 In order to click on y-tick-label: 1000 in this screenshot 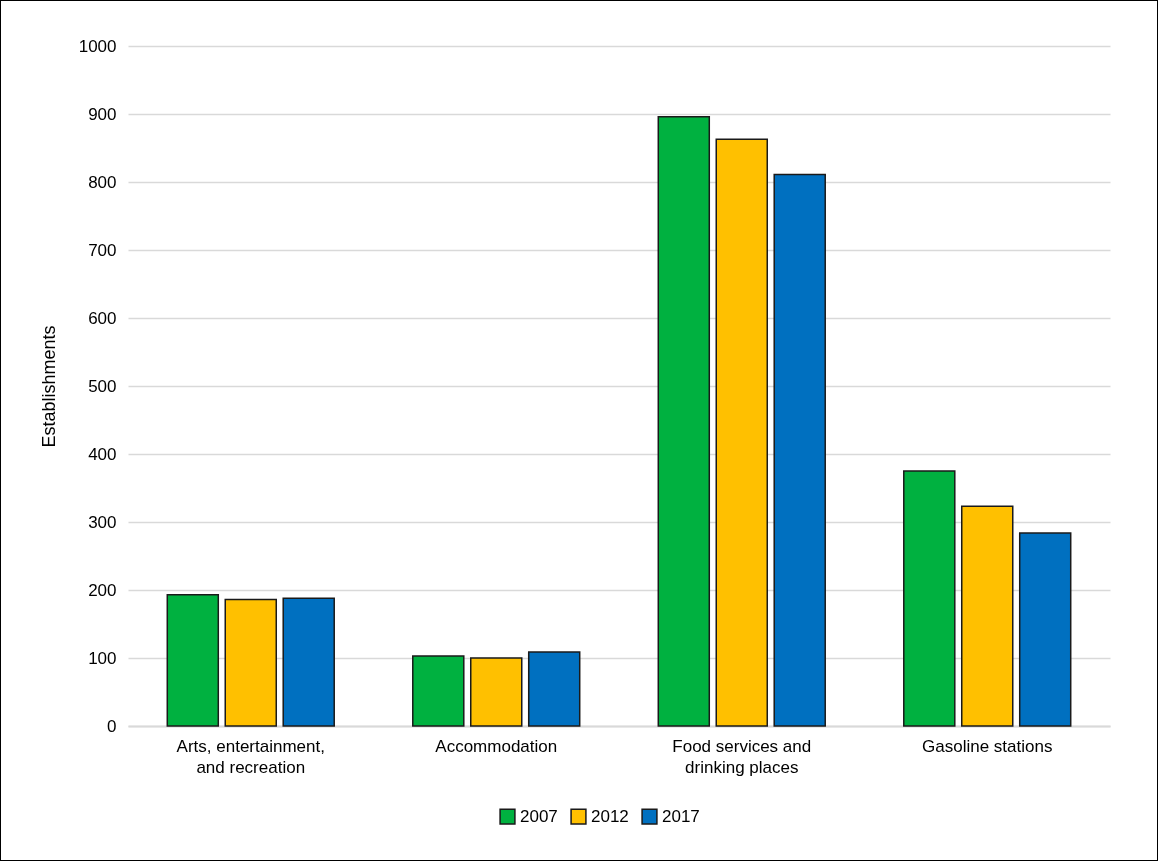, I will do `click(97, 46)`.